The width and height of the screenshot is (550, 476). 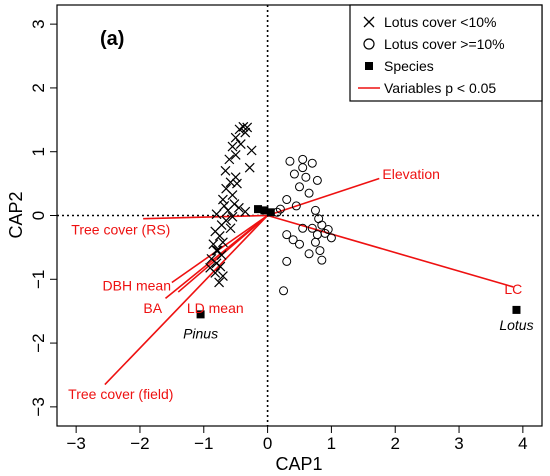 I want to click on x-tick-label: −2, so click(x=139, y=443).